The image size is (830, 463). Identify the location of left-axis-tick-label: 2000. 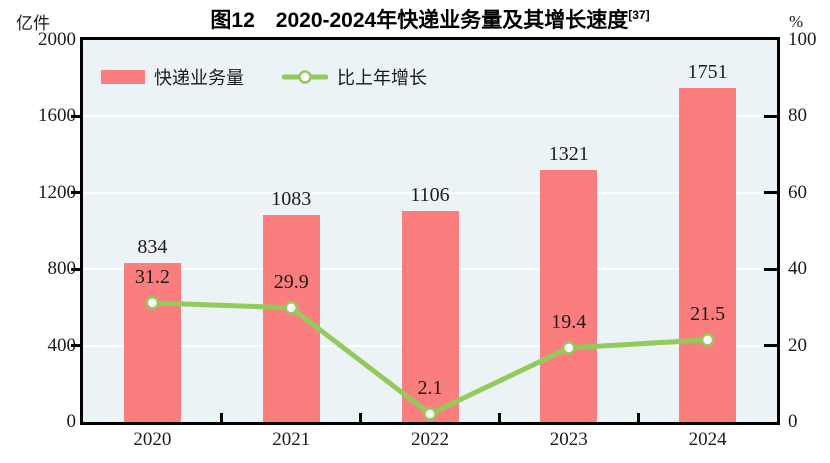
(57, 39).